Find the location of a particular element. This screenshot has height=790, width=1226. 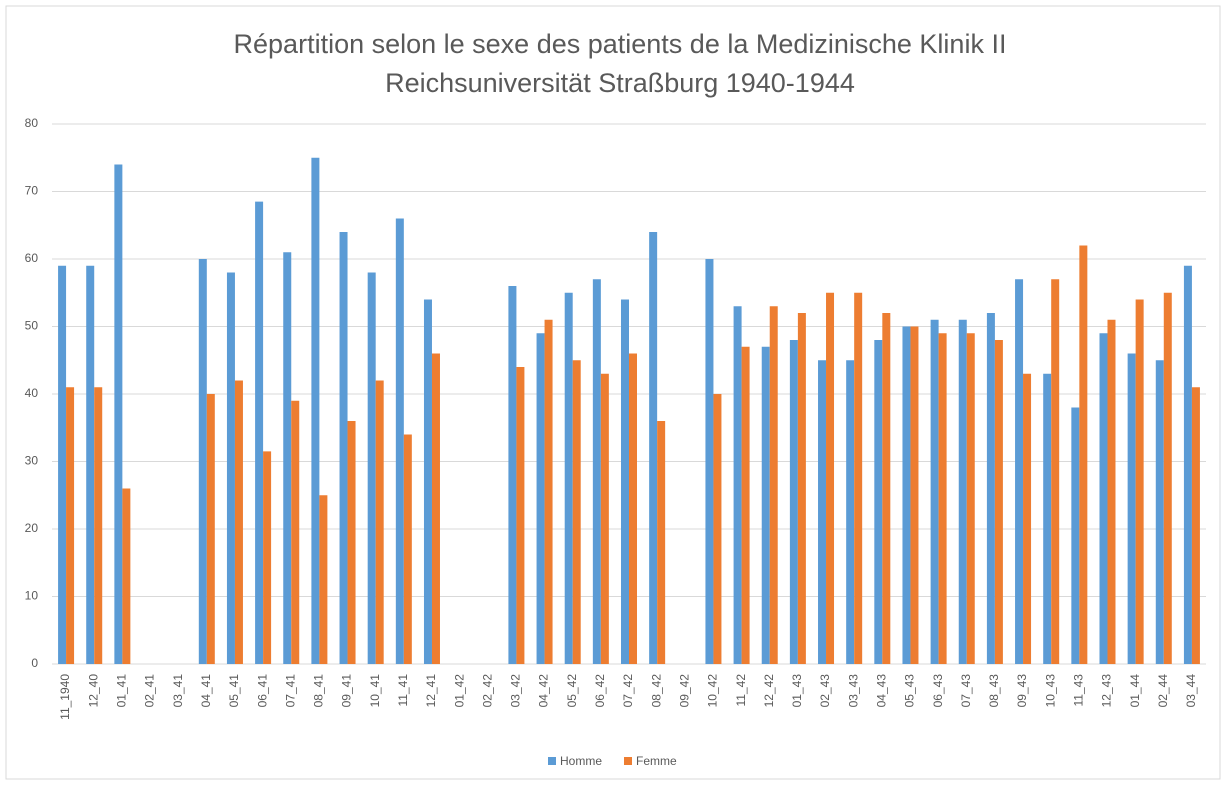

x-tick-label: 11_43 is located at coordinates (1079, 690).